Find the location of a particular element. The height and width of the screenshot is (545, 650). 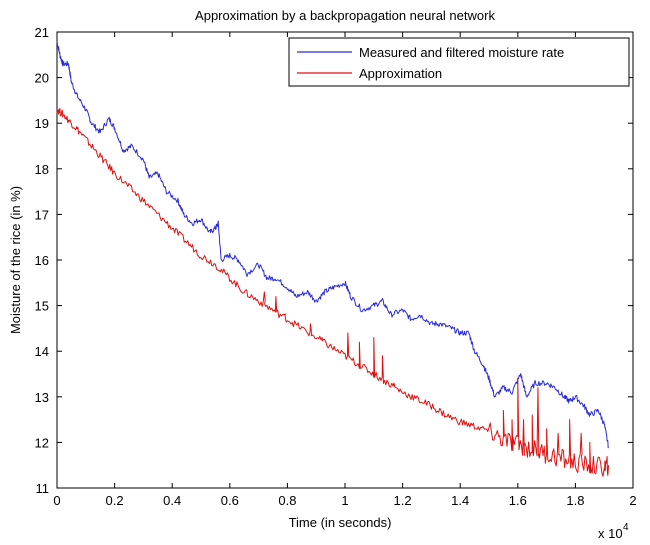

y-tick-label: 17 is located at coordinates (42, 214).